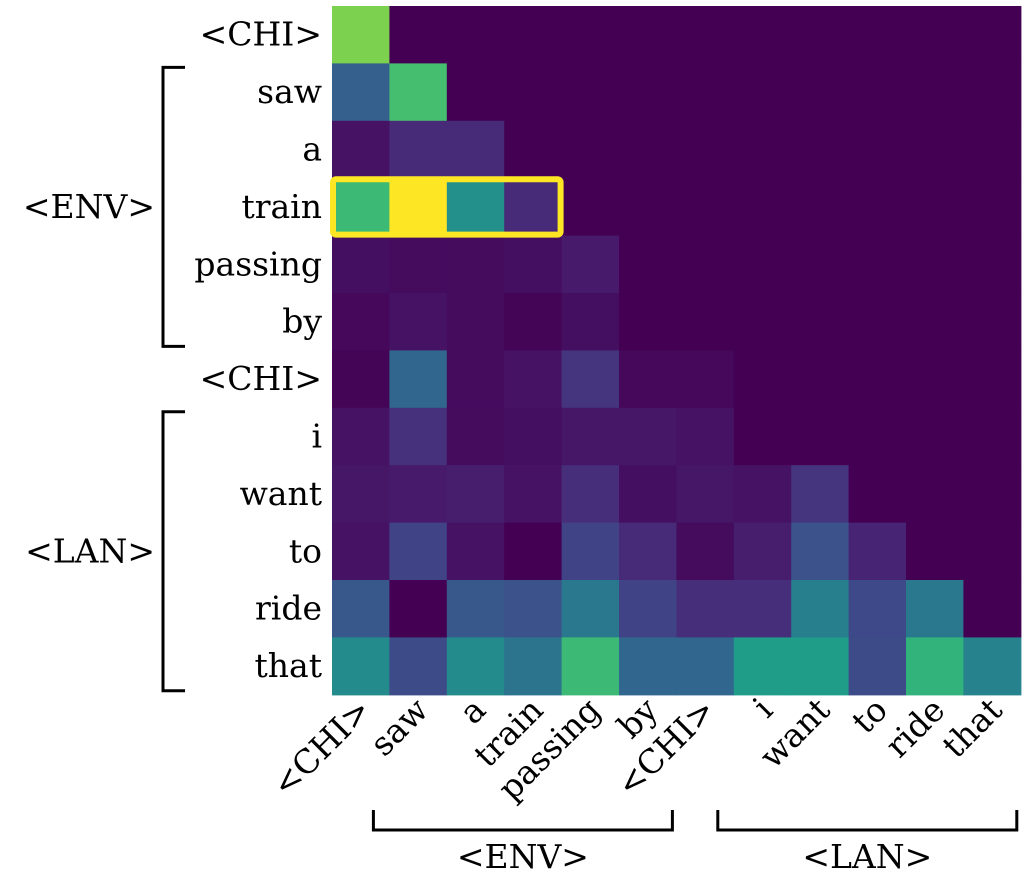 Image resolution: width=1026 pixels, height=884 pixels. Describe the element at coordinates (971, 727) in the screenshot. I see `col-label: that` at that location.